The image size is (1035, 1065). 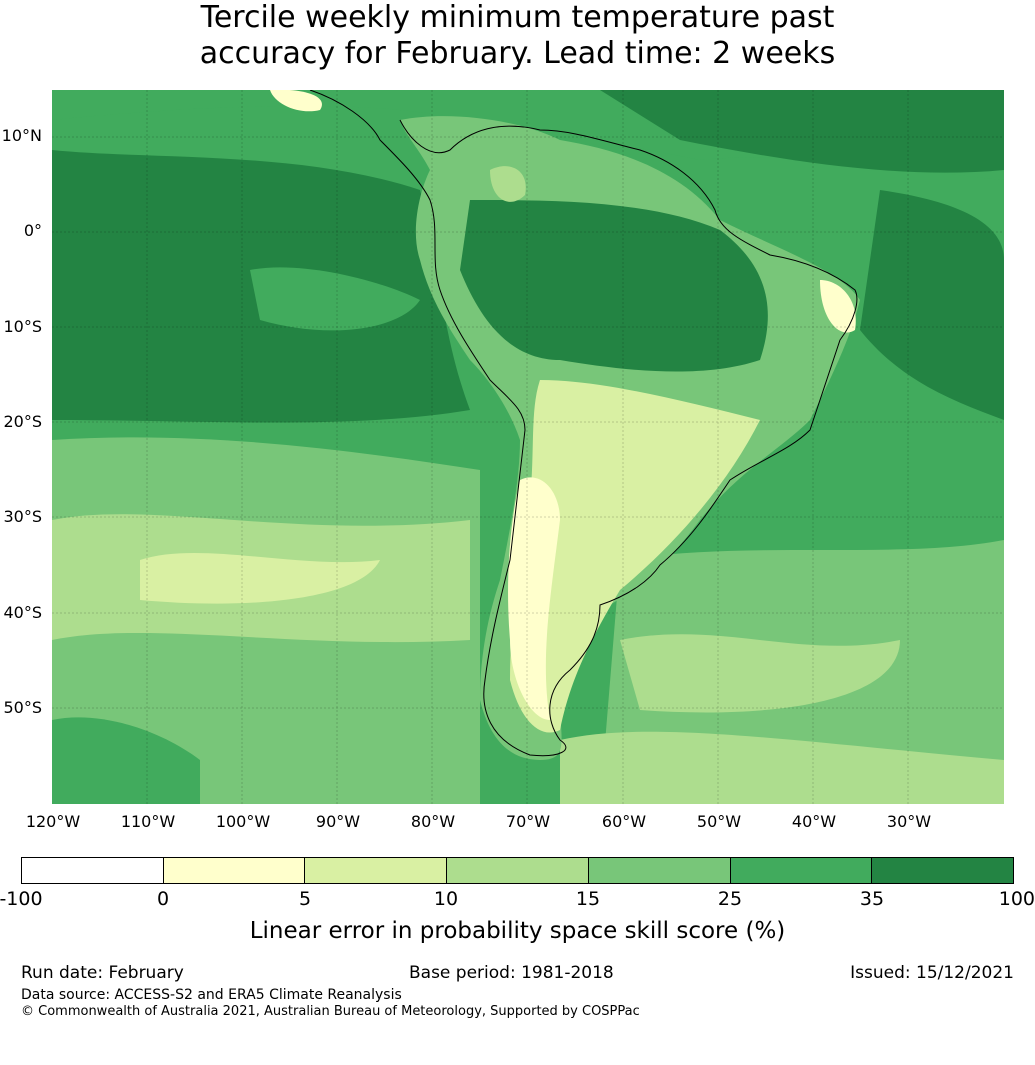 I want to click on colorbar-tick-7: 100, so click(x=1016, y=899).